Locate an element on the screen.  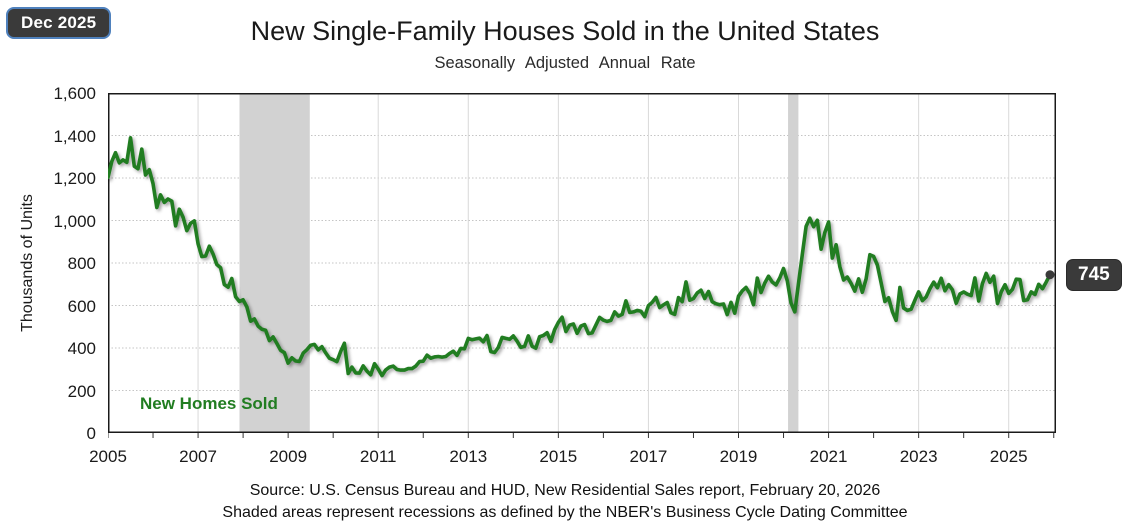
x-tick-label: 2017 is located at coordinates (648, 456).